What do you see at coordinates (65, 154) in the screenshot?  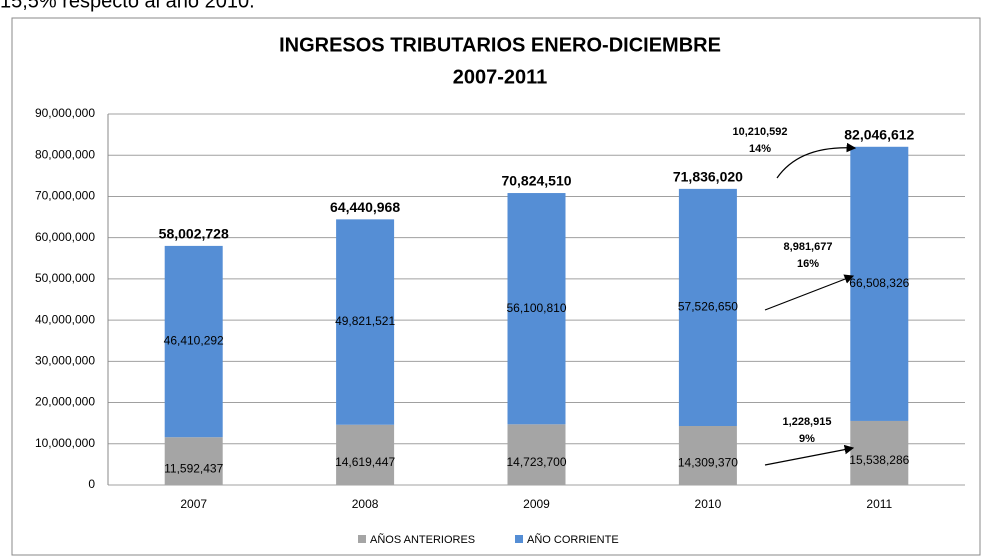 I see `y-tick-label: 80,000,000` at bounding box center [65, 154].